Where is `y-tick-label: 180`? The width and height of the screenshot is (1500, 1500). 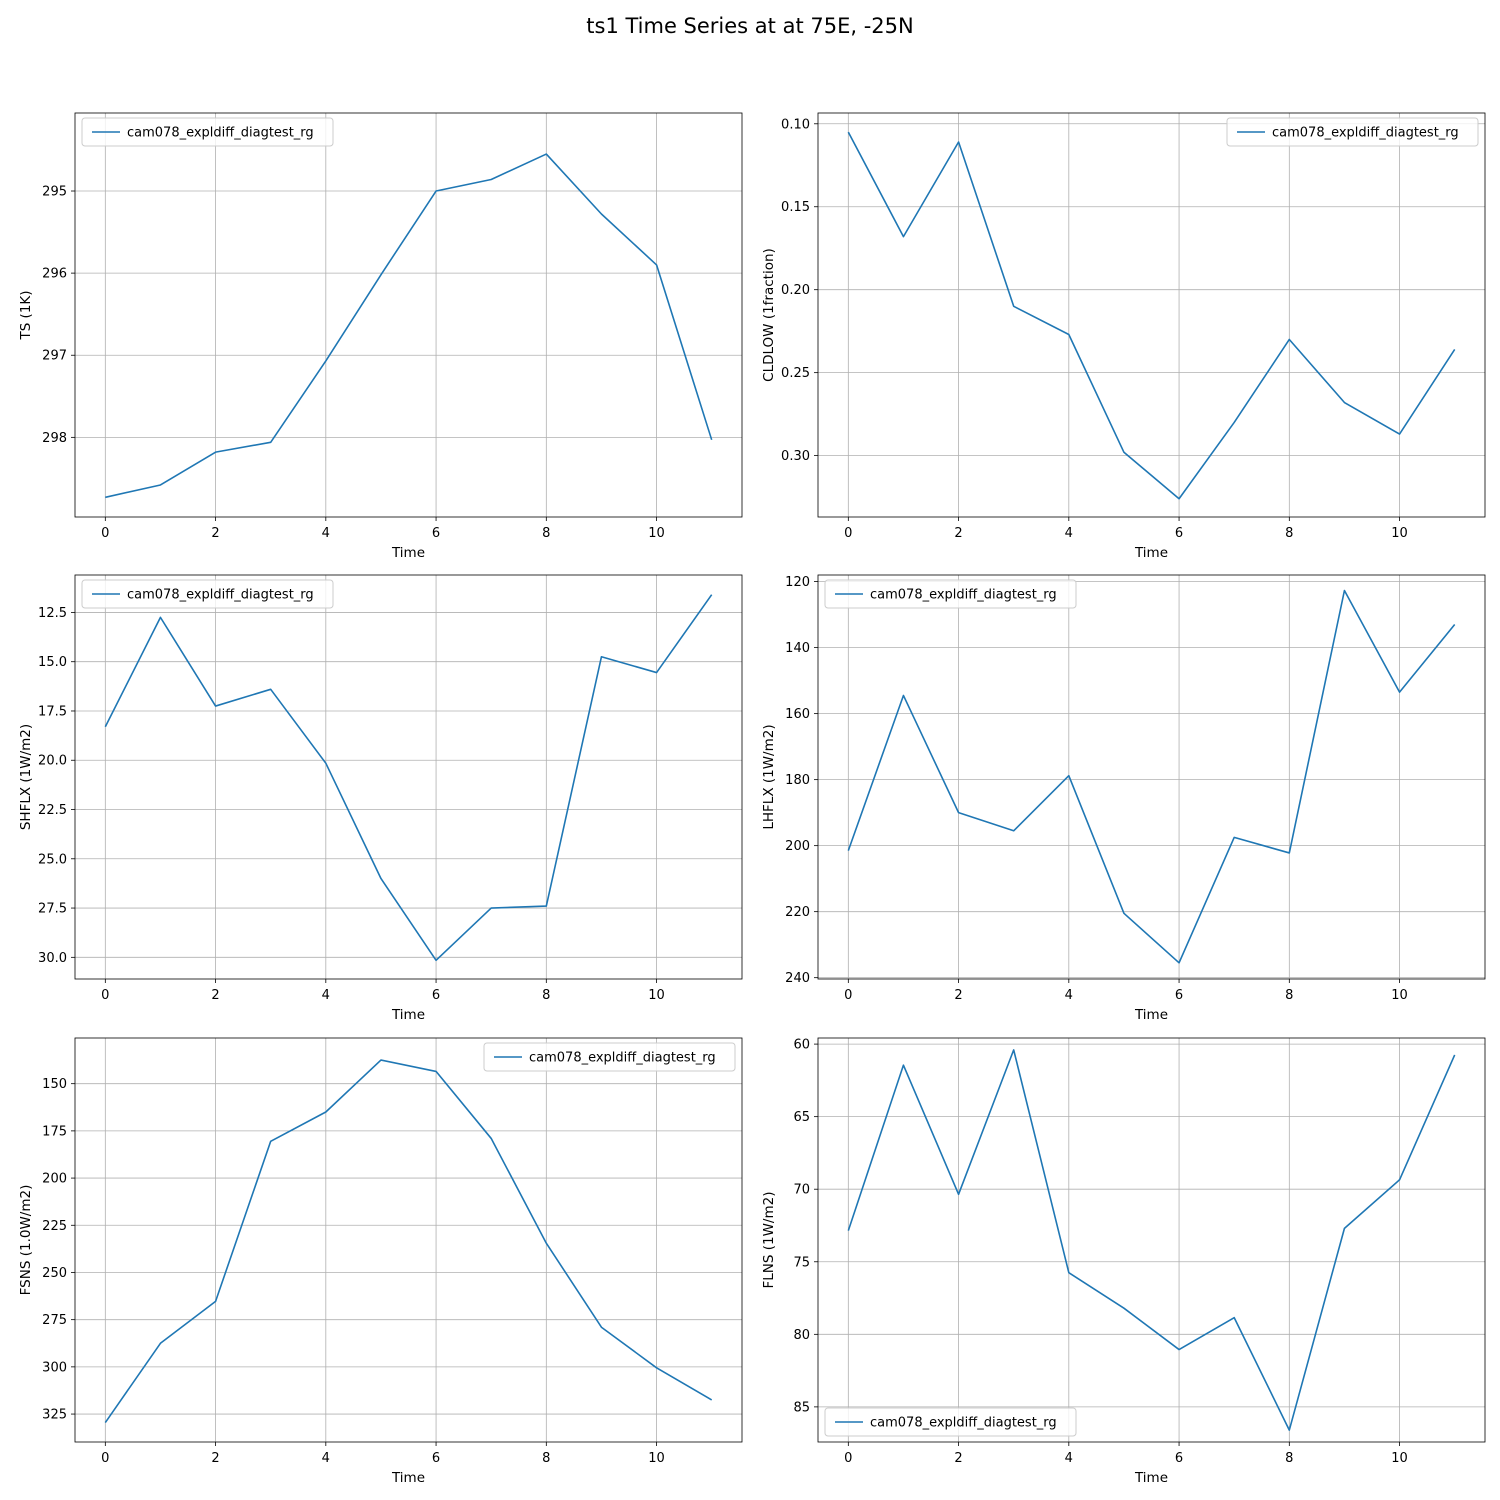
y-tick-label: 180 is located at coordinates (797, 780).